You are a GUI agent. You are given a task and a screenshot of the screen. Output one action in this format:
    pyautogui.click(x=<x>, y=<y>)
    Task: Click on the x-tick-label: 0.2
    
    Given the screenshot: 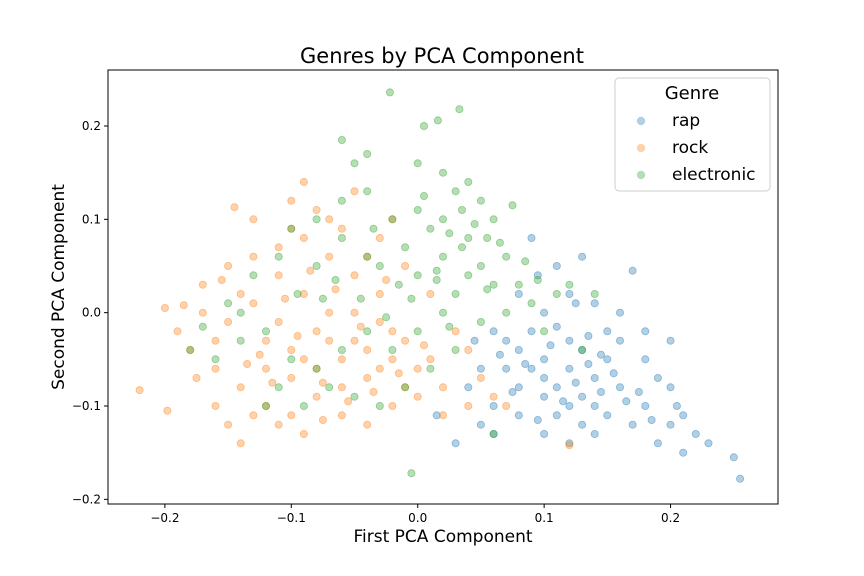 What is the action you would take?
    pyautogui.click(x=670, y=518)
    